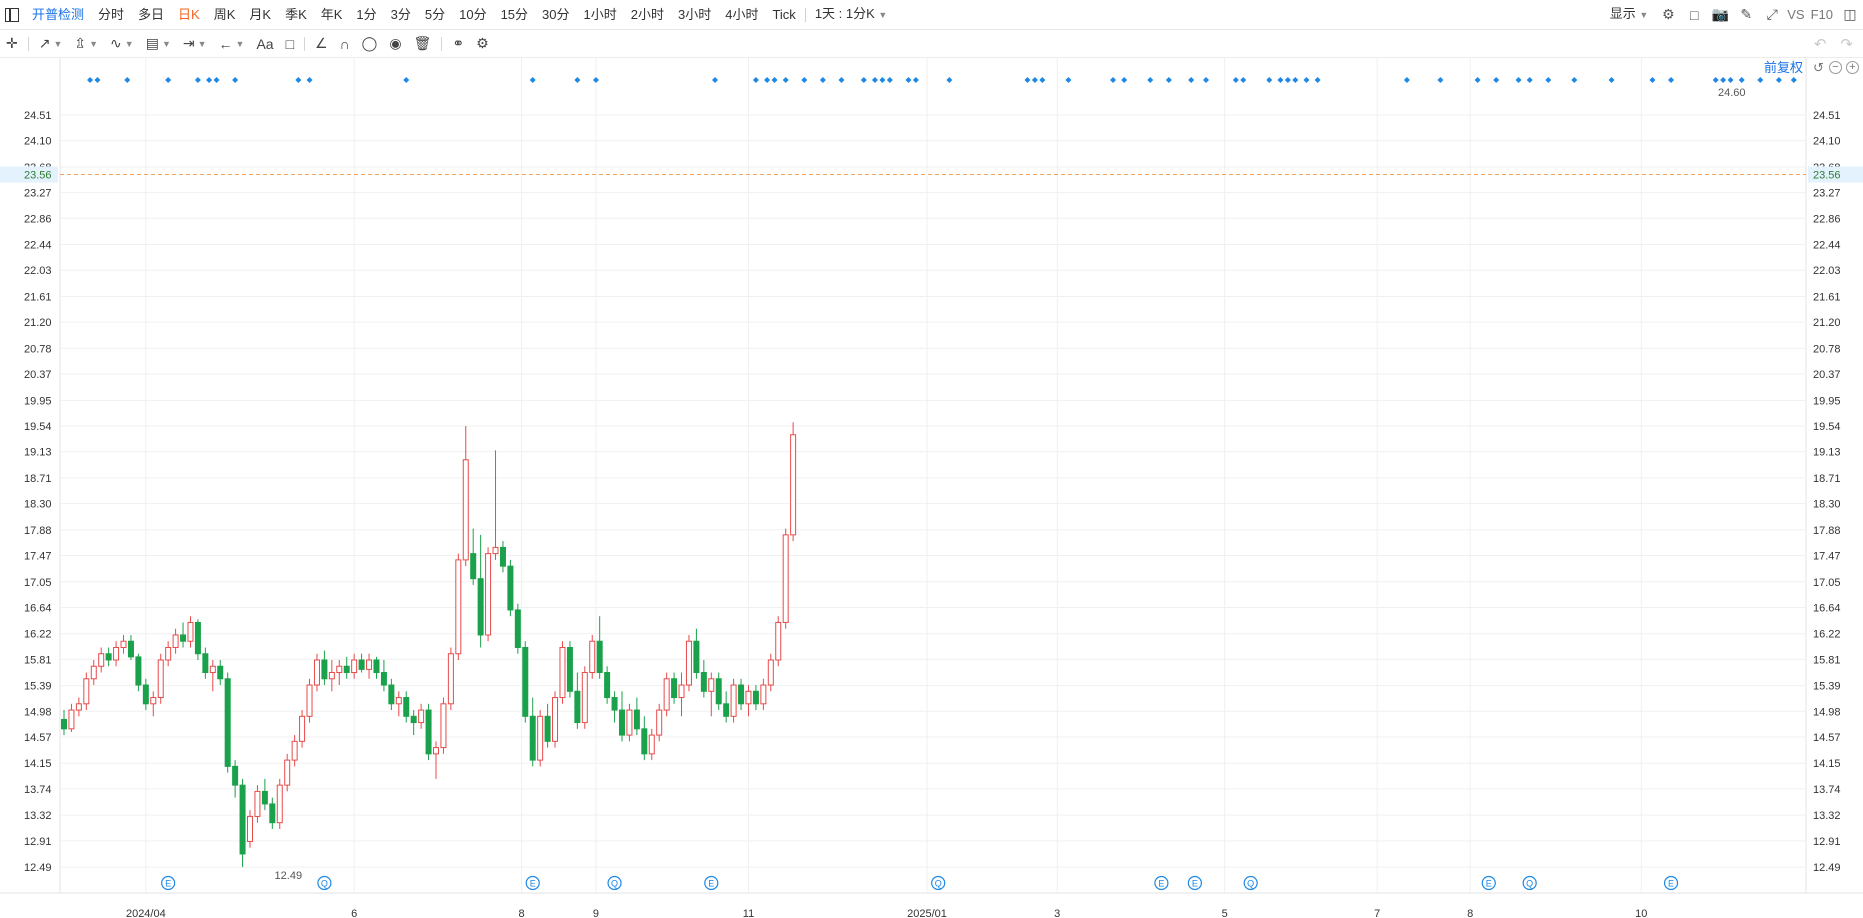 The width and height of the screenshot is (1863, 918). Describe the element at coordinates (1846, 44) in the screenshot. I see `redo-icon: ↷` at that location.